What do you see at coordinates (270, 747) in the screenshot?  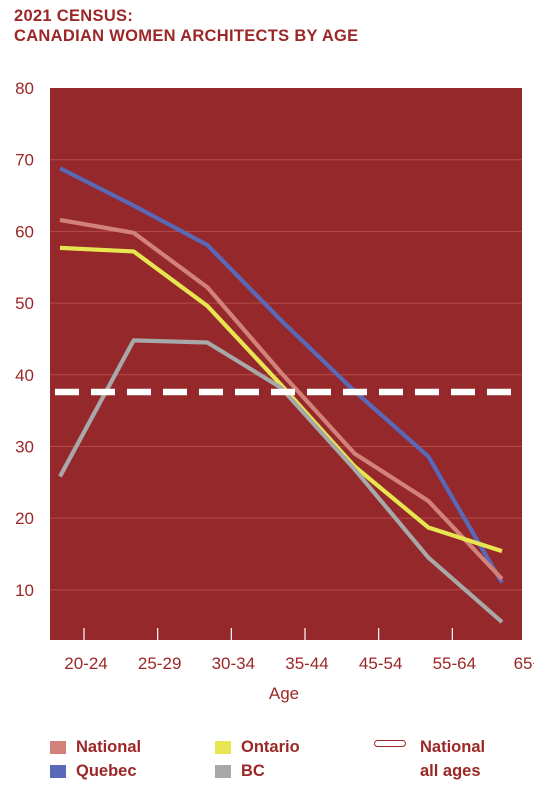 I see `legend-label-ontario: Ontario` at bounding box center [270, 747].